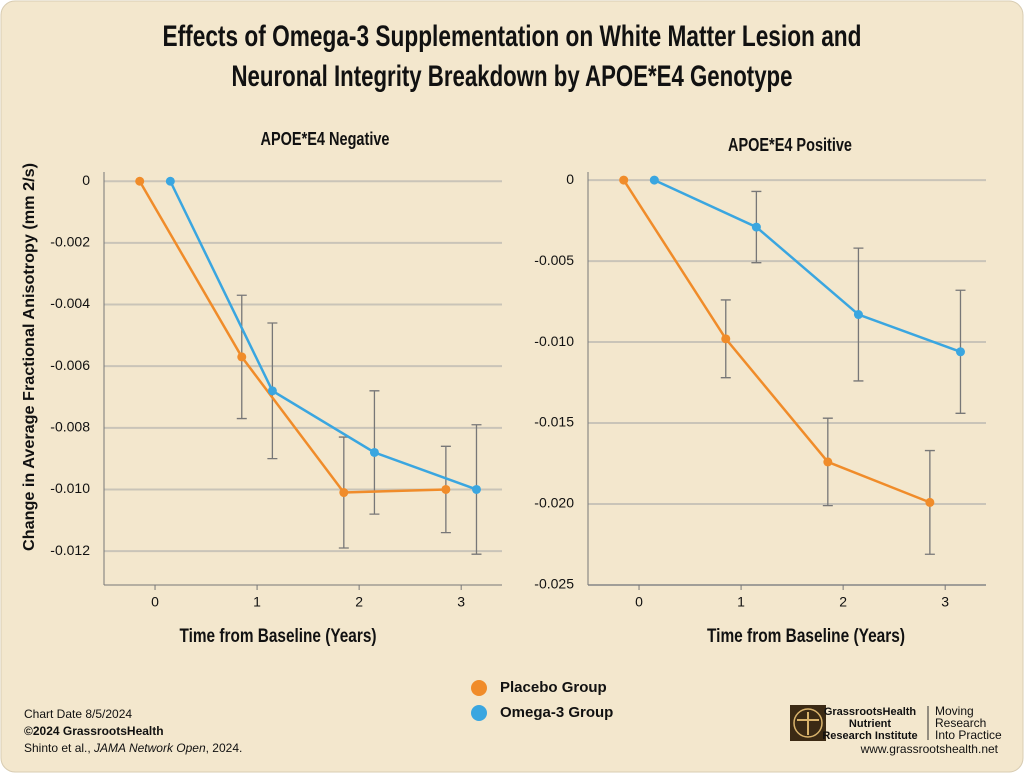 Image resolution: width=1024 pixels, height=773 pixels. I want to click on y-tick-label: -0.015, so click(554, 422).